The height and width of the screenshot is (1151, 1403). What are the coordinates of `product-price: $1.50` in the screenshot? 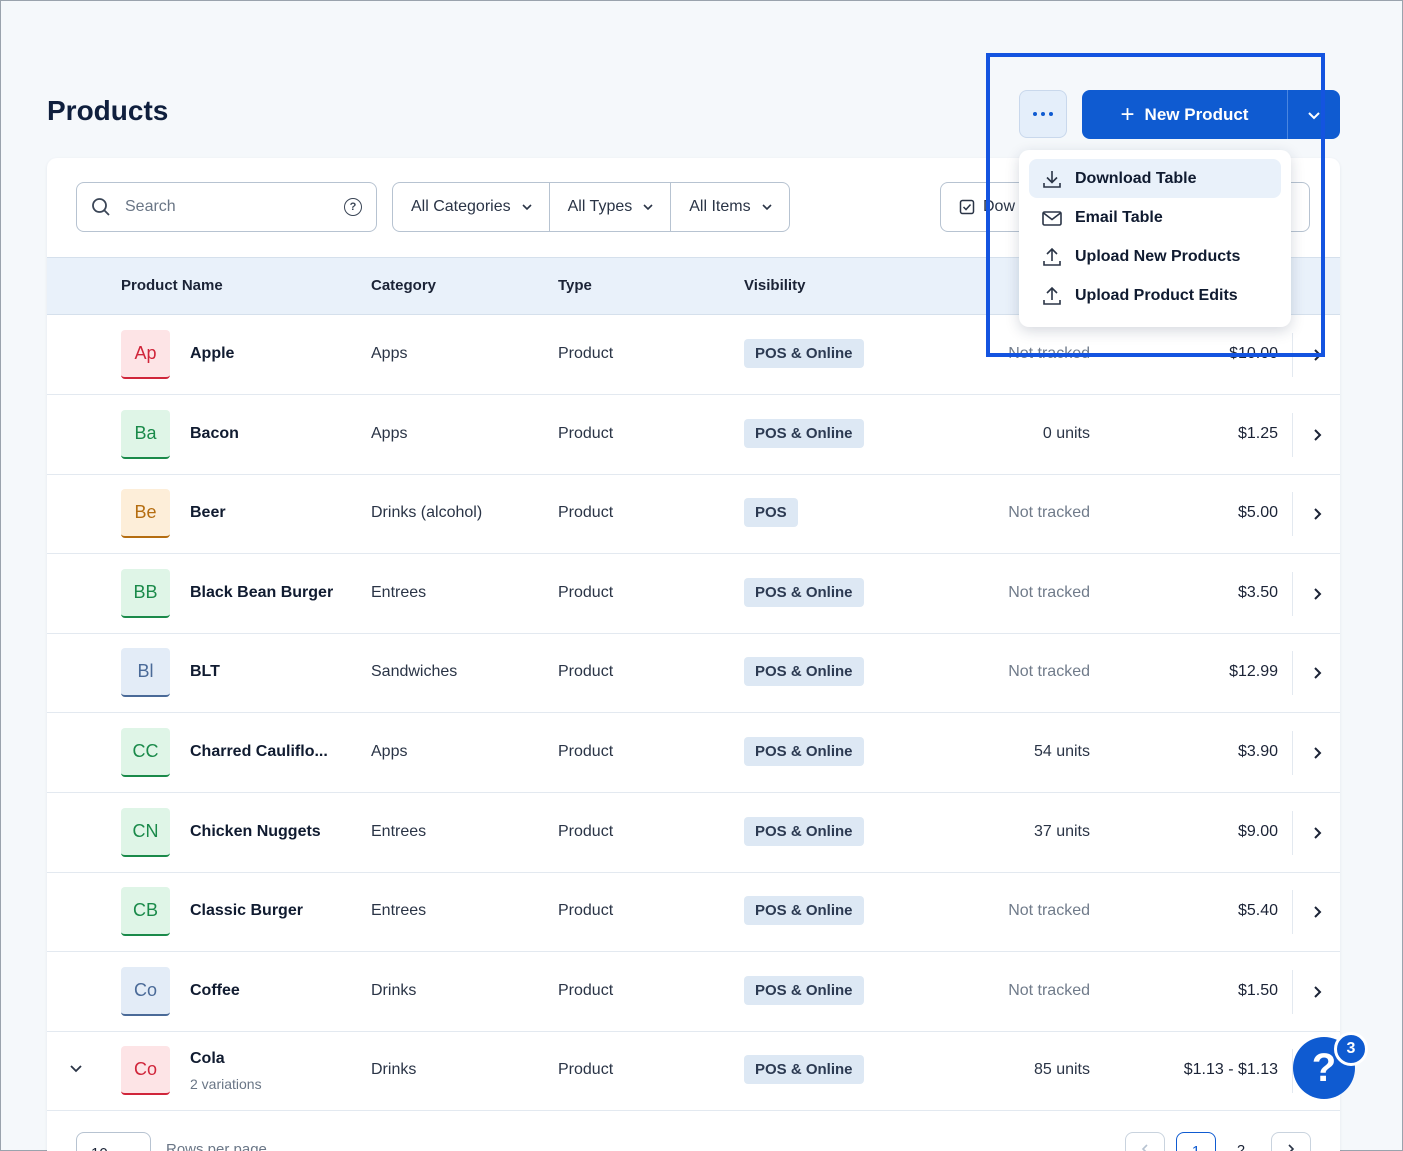 It's located at (1257, 990).